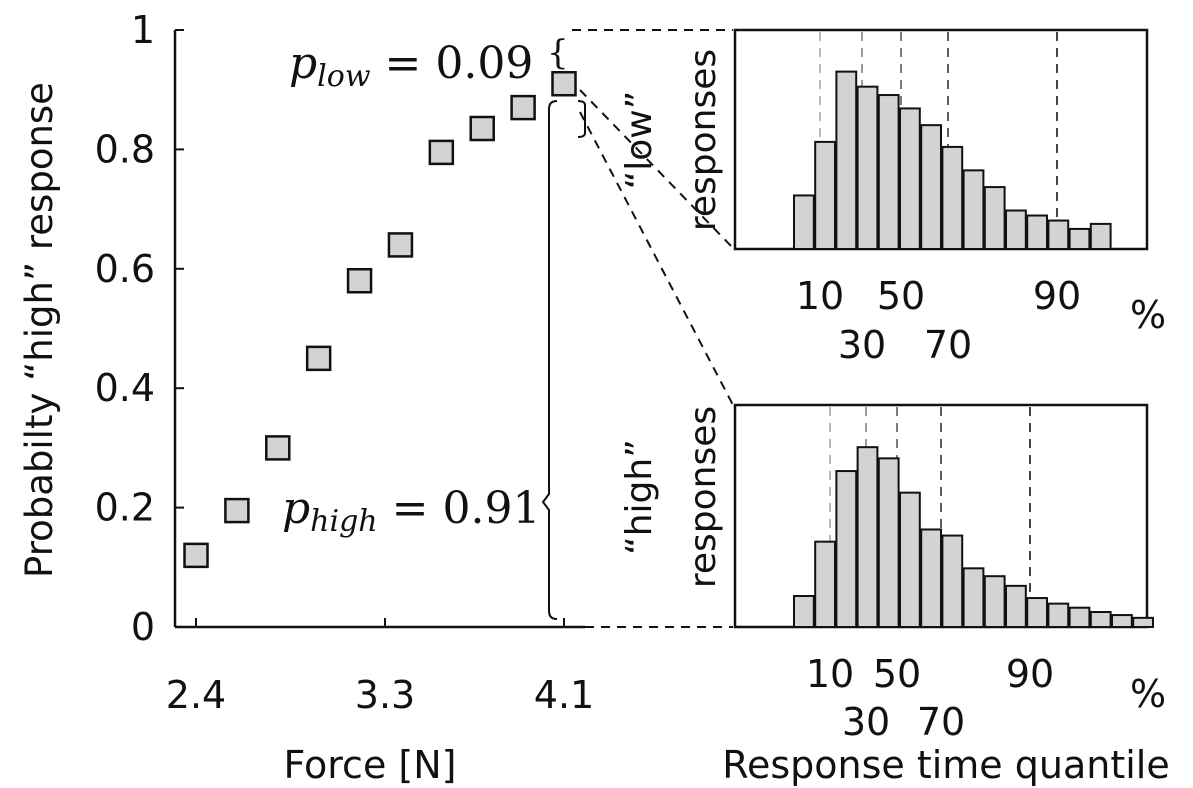 This screenshot has width=1193, height=788. Describe the element at coordinates (703, 497) in the screenshot. I see `histogram-high-ylabel: responses` at that location.